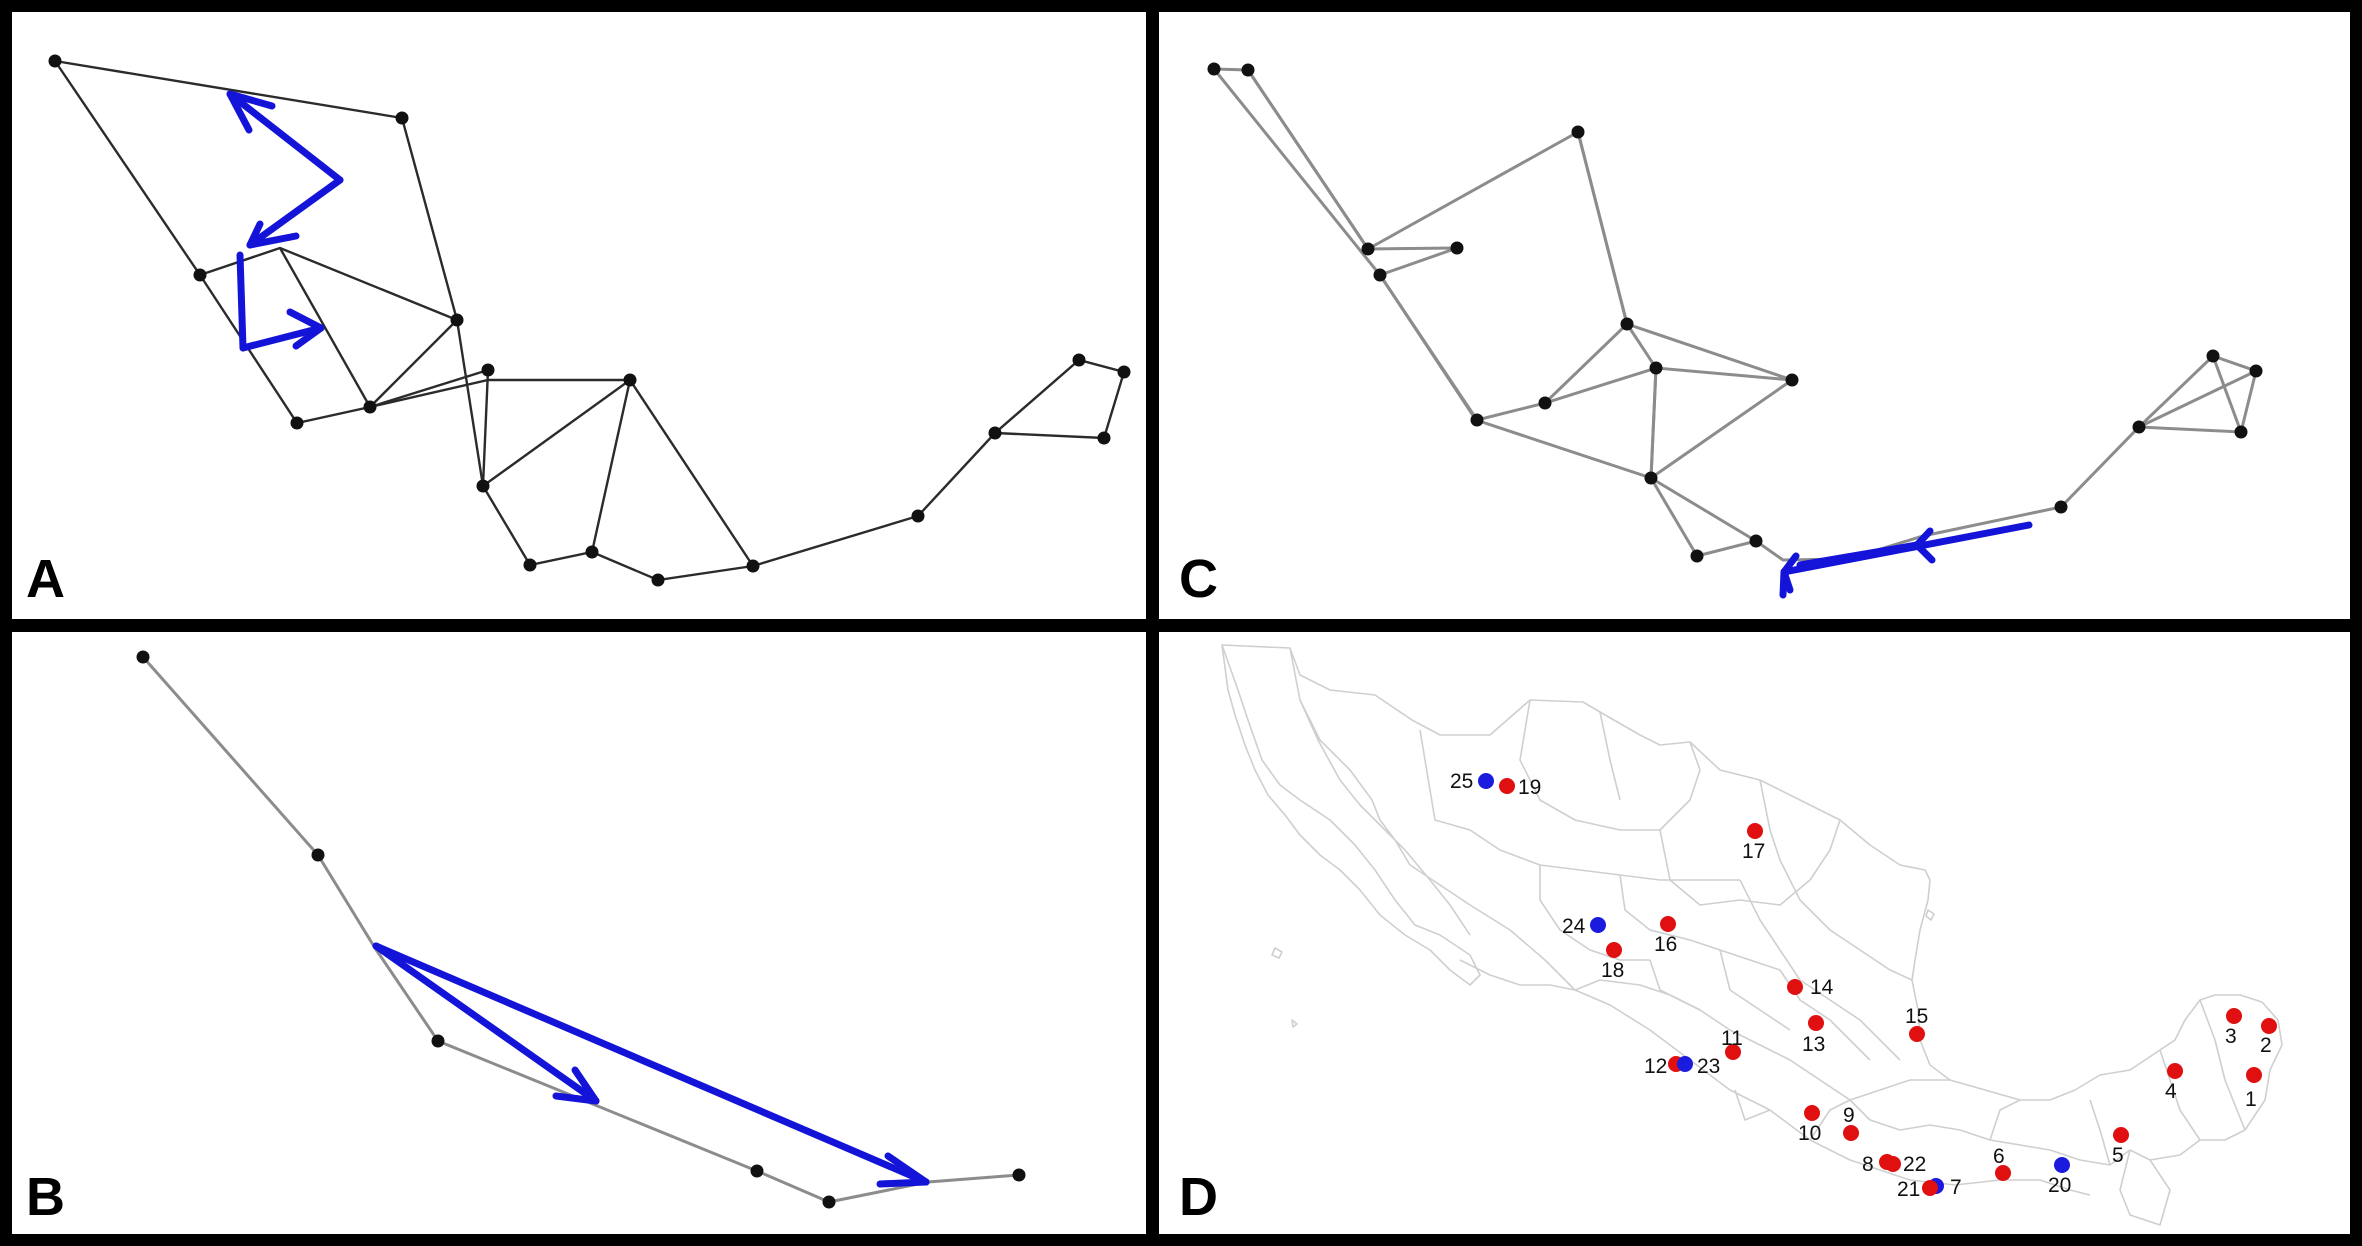 The image size is (2362, 1246). What do you see at coordinates (1956, 1187) in the screenshot?
I see `site-7-label: 7` at bounding box center [1956, 1187].